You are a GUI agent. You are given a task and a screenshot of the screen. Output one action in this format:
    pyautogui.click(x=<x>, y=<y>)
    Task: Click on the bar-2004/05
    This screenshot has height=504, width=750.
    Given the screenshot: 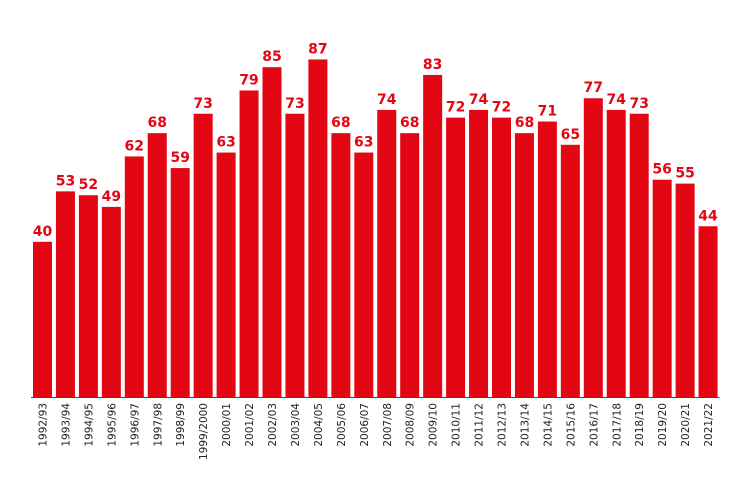 What is the action you would take?
    pyautogui.click(x=318, y=228)
    